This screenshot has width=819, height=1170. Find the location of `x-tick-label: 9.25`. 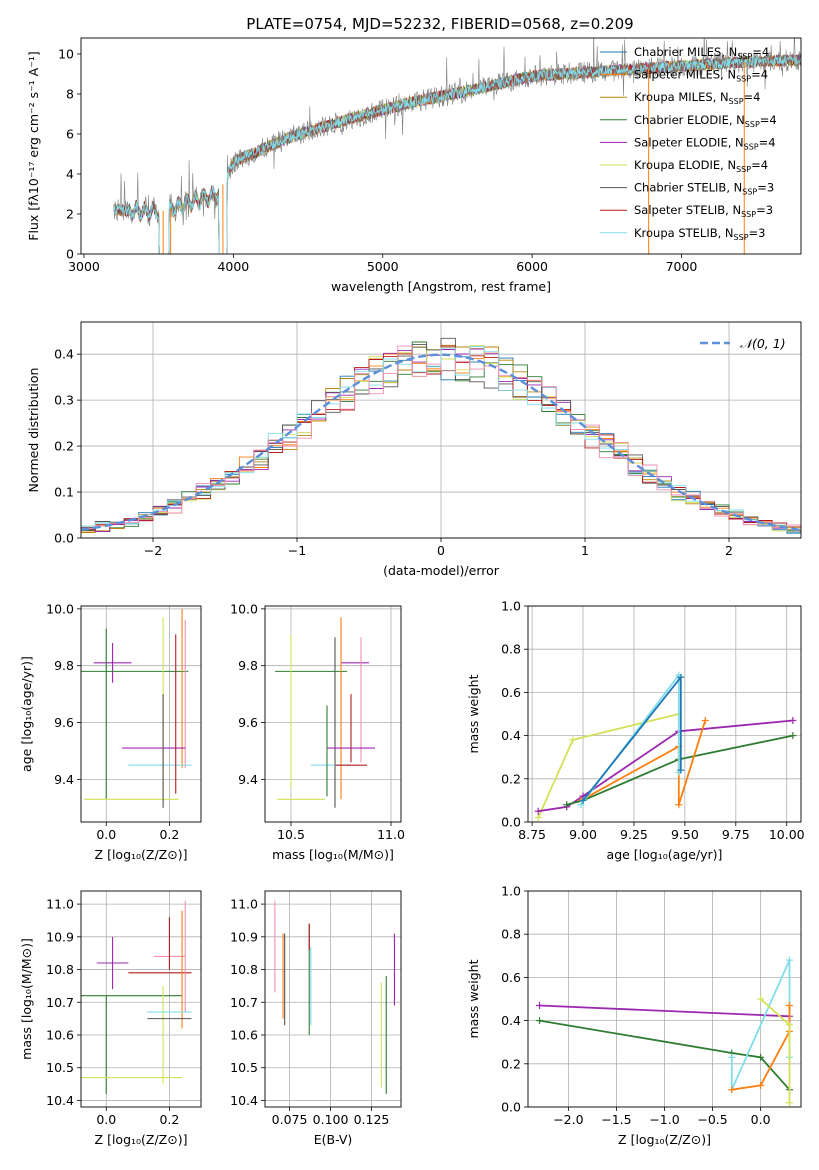

x-tick-label: 9.25 is located at coordinates (634, 834).